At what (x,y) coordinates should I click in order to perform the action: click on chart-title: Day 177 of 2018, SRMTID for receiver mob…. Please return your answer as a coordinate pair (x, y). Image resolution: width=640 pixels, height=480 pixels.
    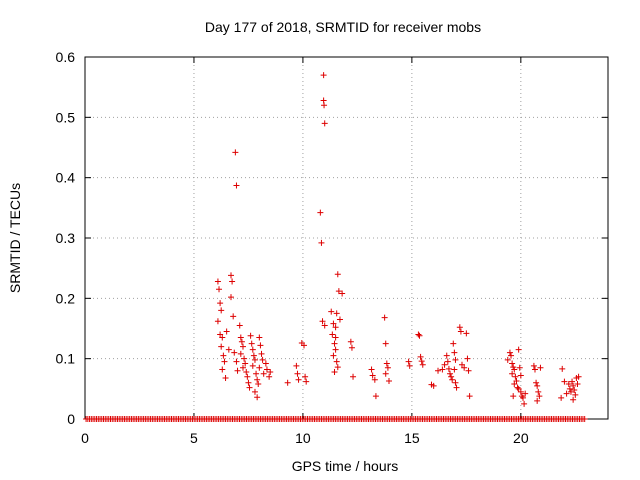
    Looking at the image, I should click on (343, 27).